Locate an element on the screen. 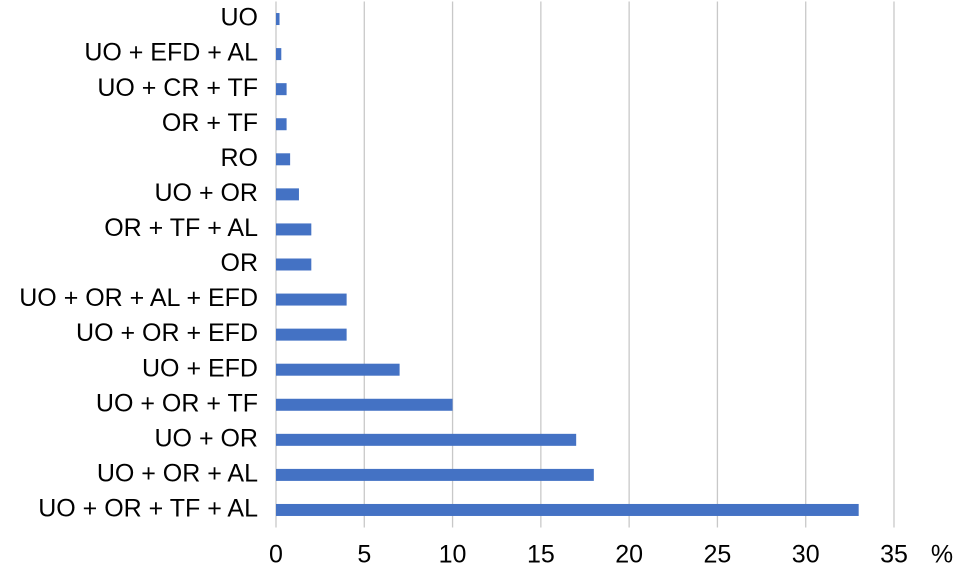  y-tick-label: UO + OR + AL + EFD is located at coordinates (138, 298).